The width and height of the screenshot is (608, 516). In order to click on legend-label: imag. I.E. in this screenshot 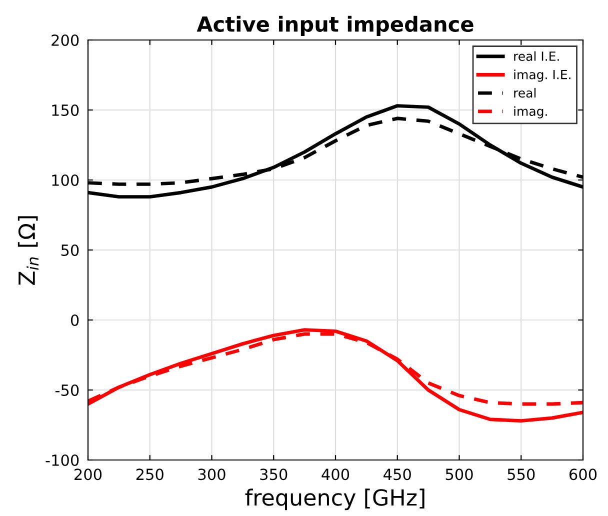, I will do `click(542, 76)`.